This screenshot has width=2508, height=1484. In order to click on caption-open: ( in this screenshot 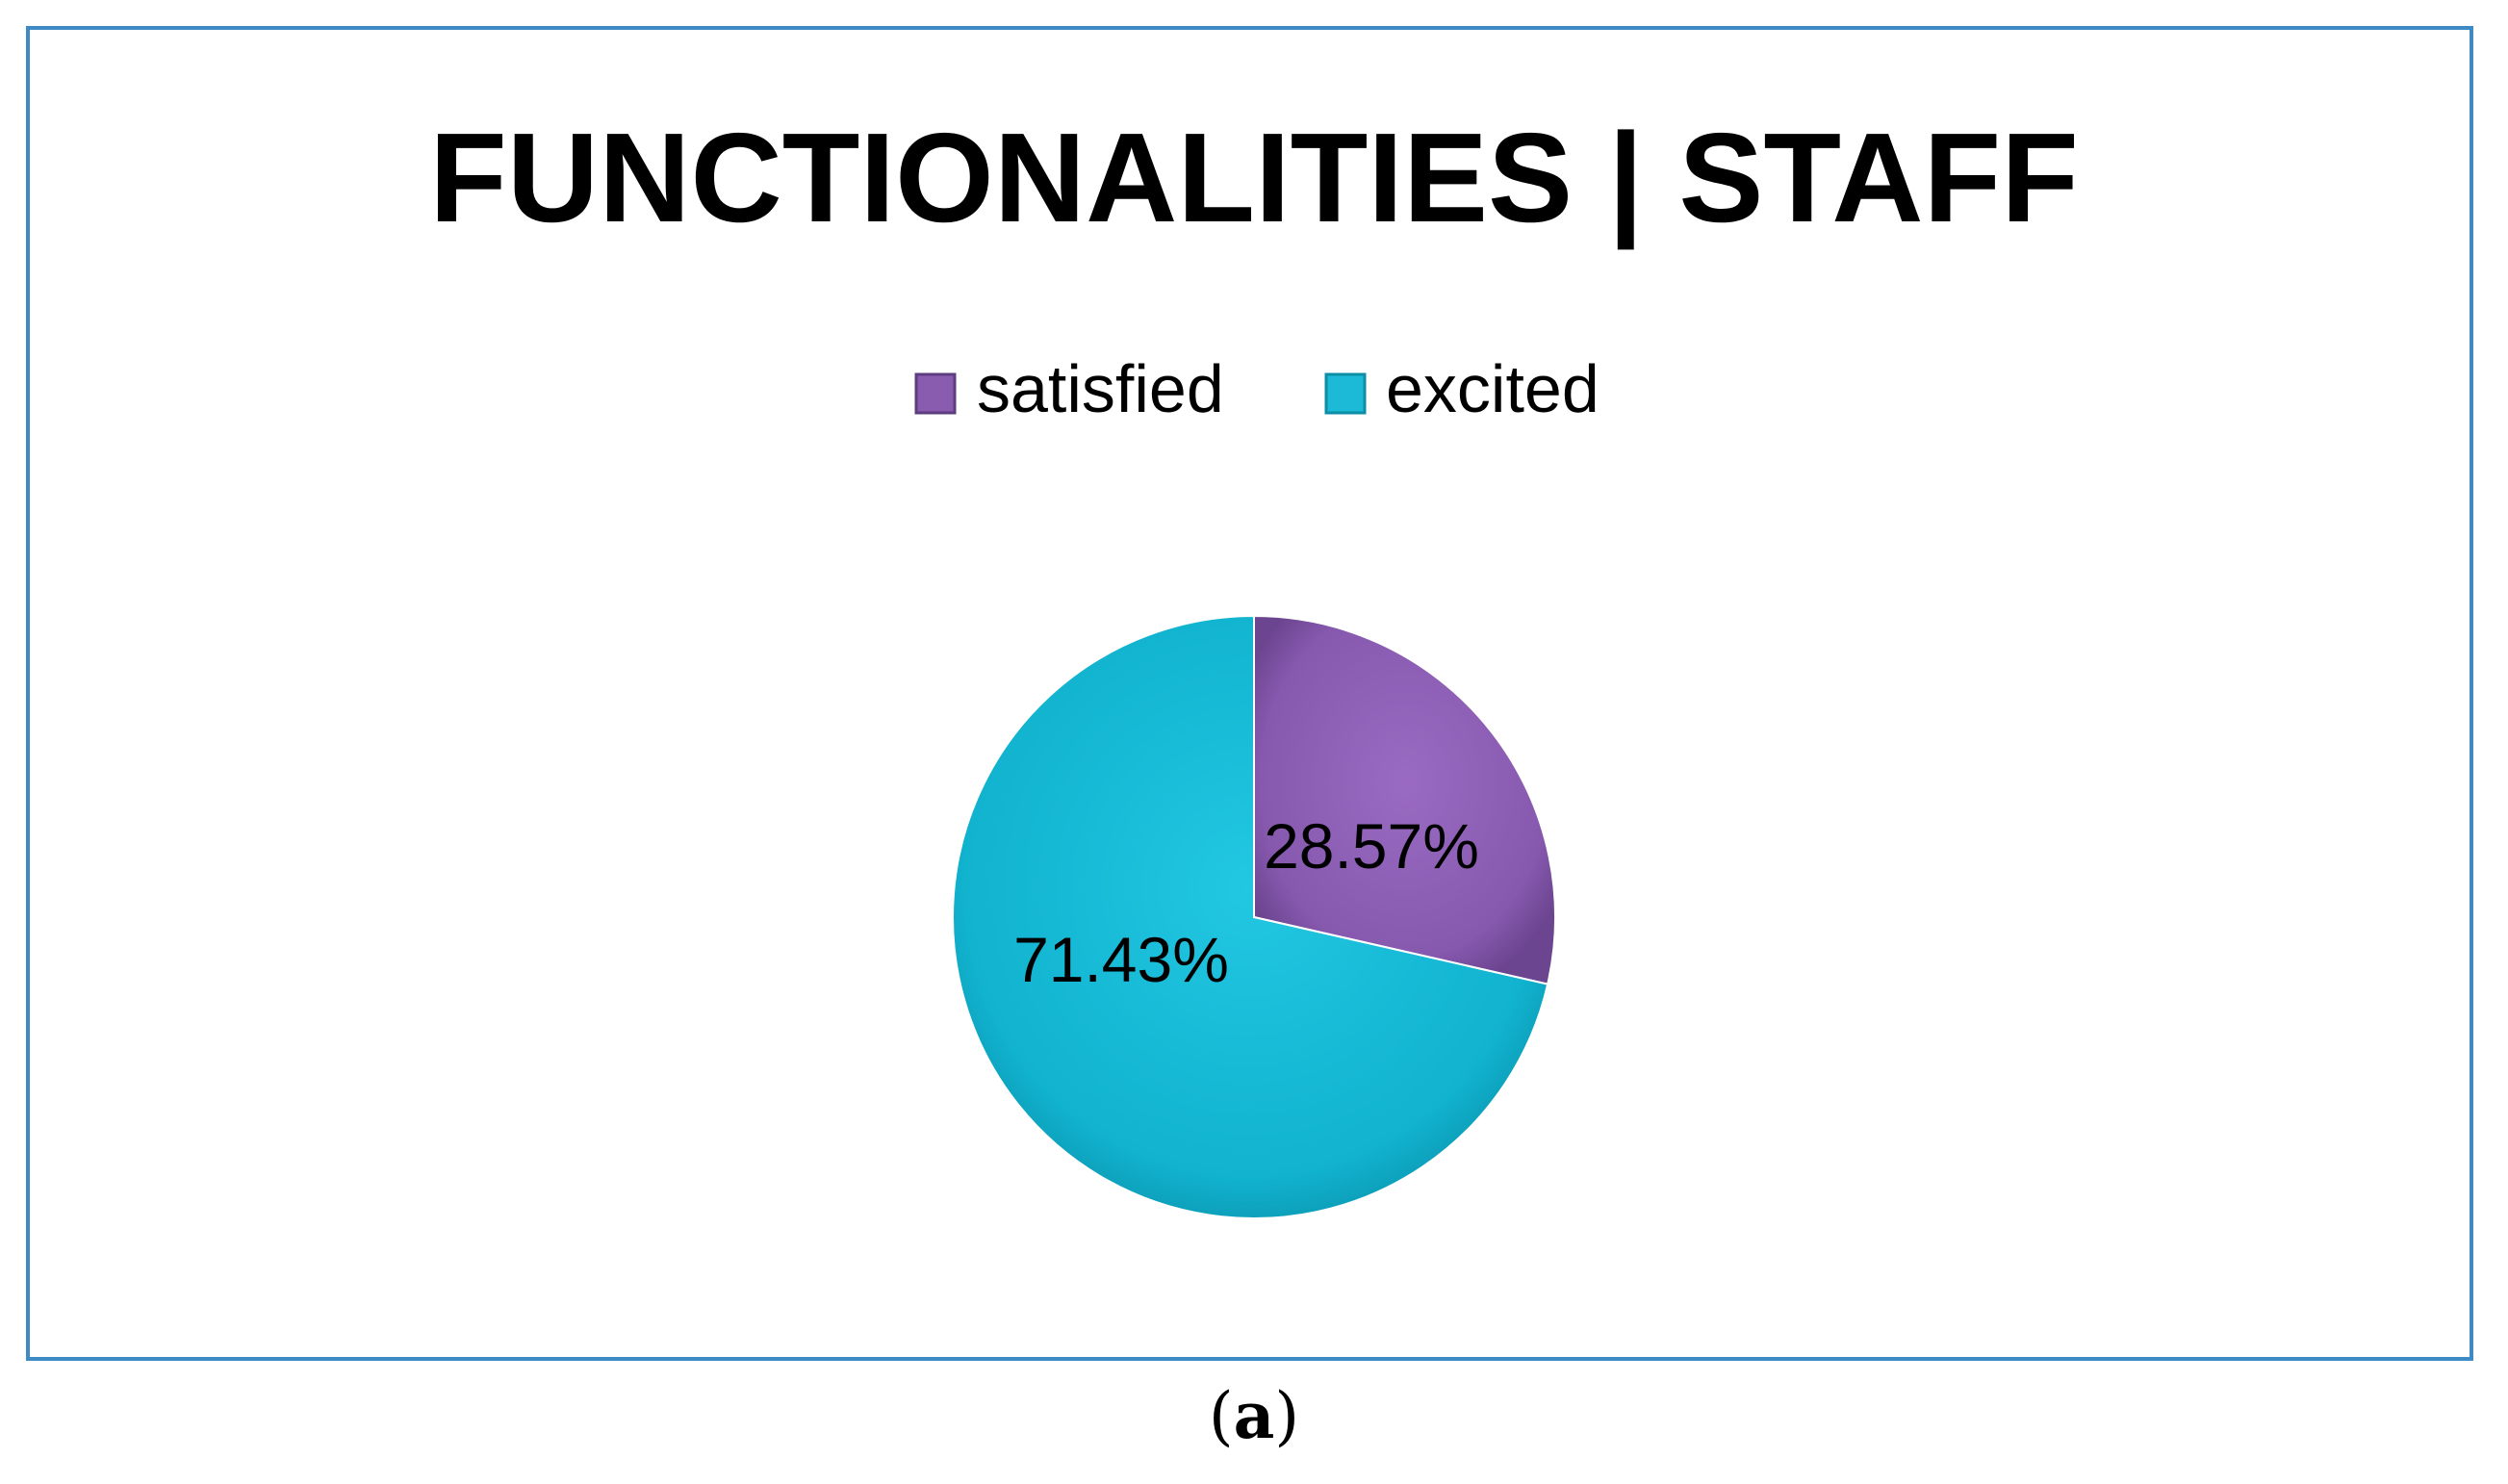, I will do `click(1221, 1416)`.